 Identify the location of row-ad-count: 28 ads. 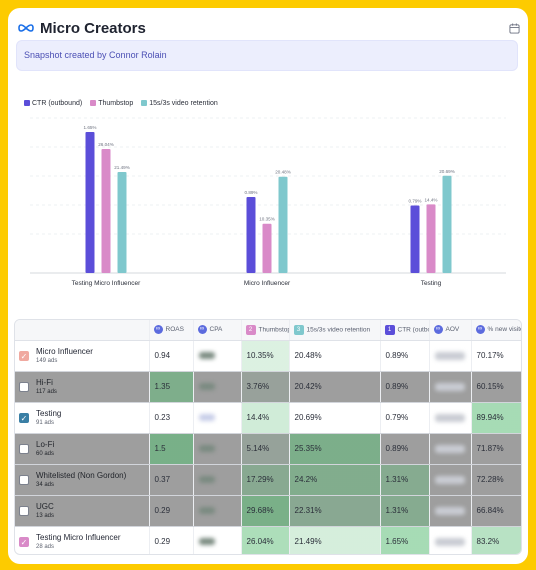
(45, 546).